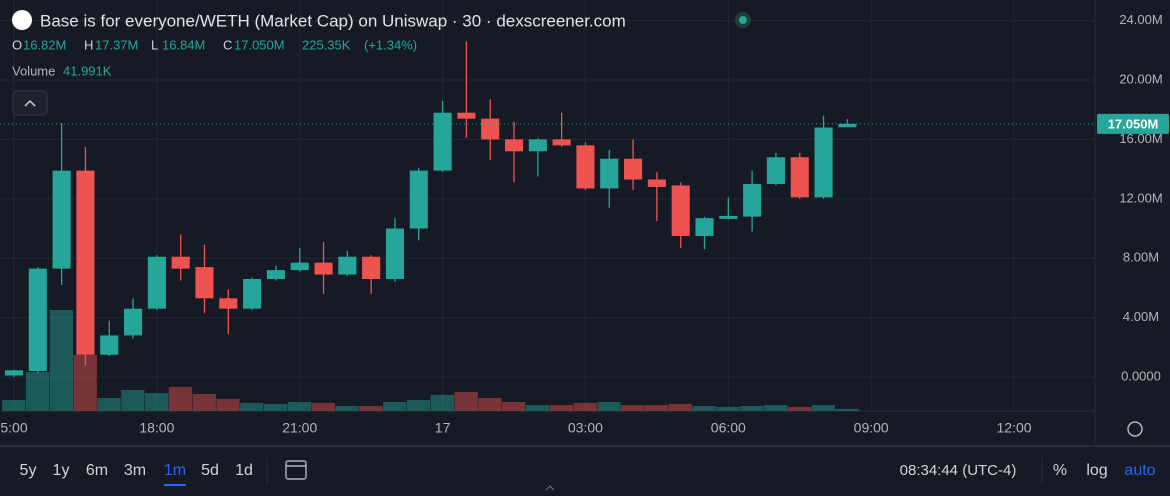 The width and height of the screenshot is (1170, 496). Describe the element at coordinates (183, 44) in the screenshot. I see `ohlc-value: 16.84M` at that location.